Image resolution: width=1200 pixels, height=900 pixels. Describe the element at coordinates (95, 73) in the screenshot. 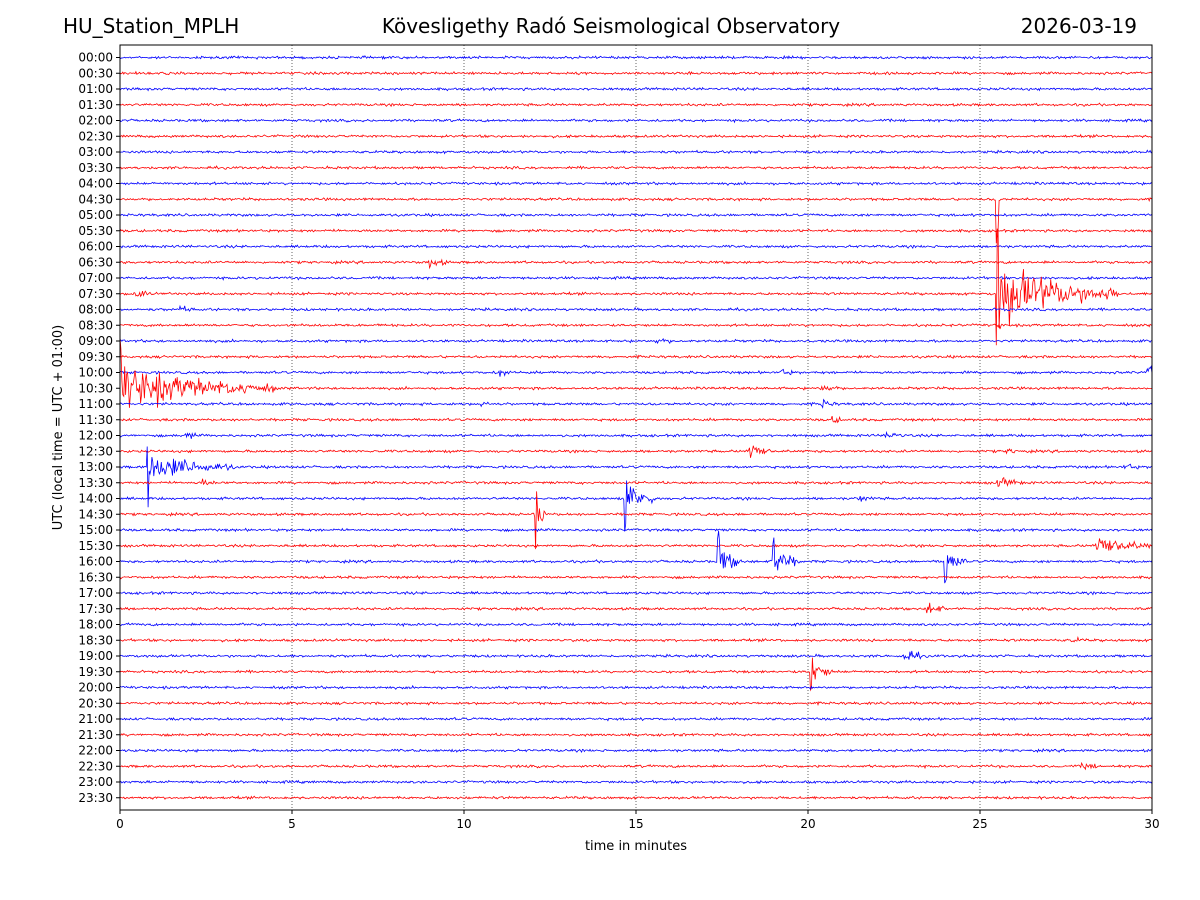

I see `y-tick-label: 00:30` at that location.